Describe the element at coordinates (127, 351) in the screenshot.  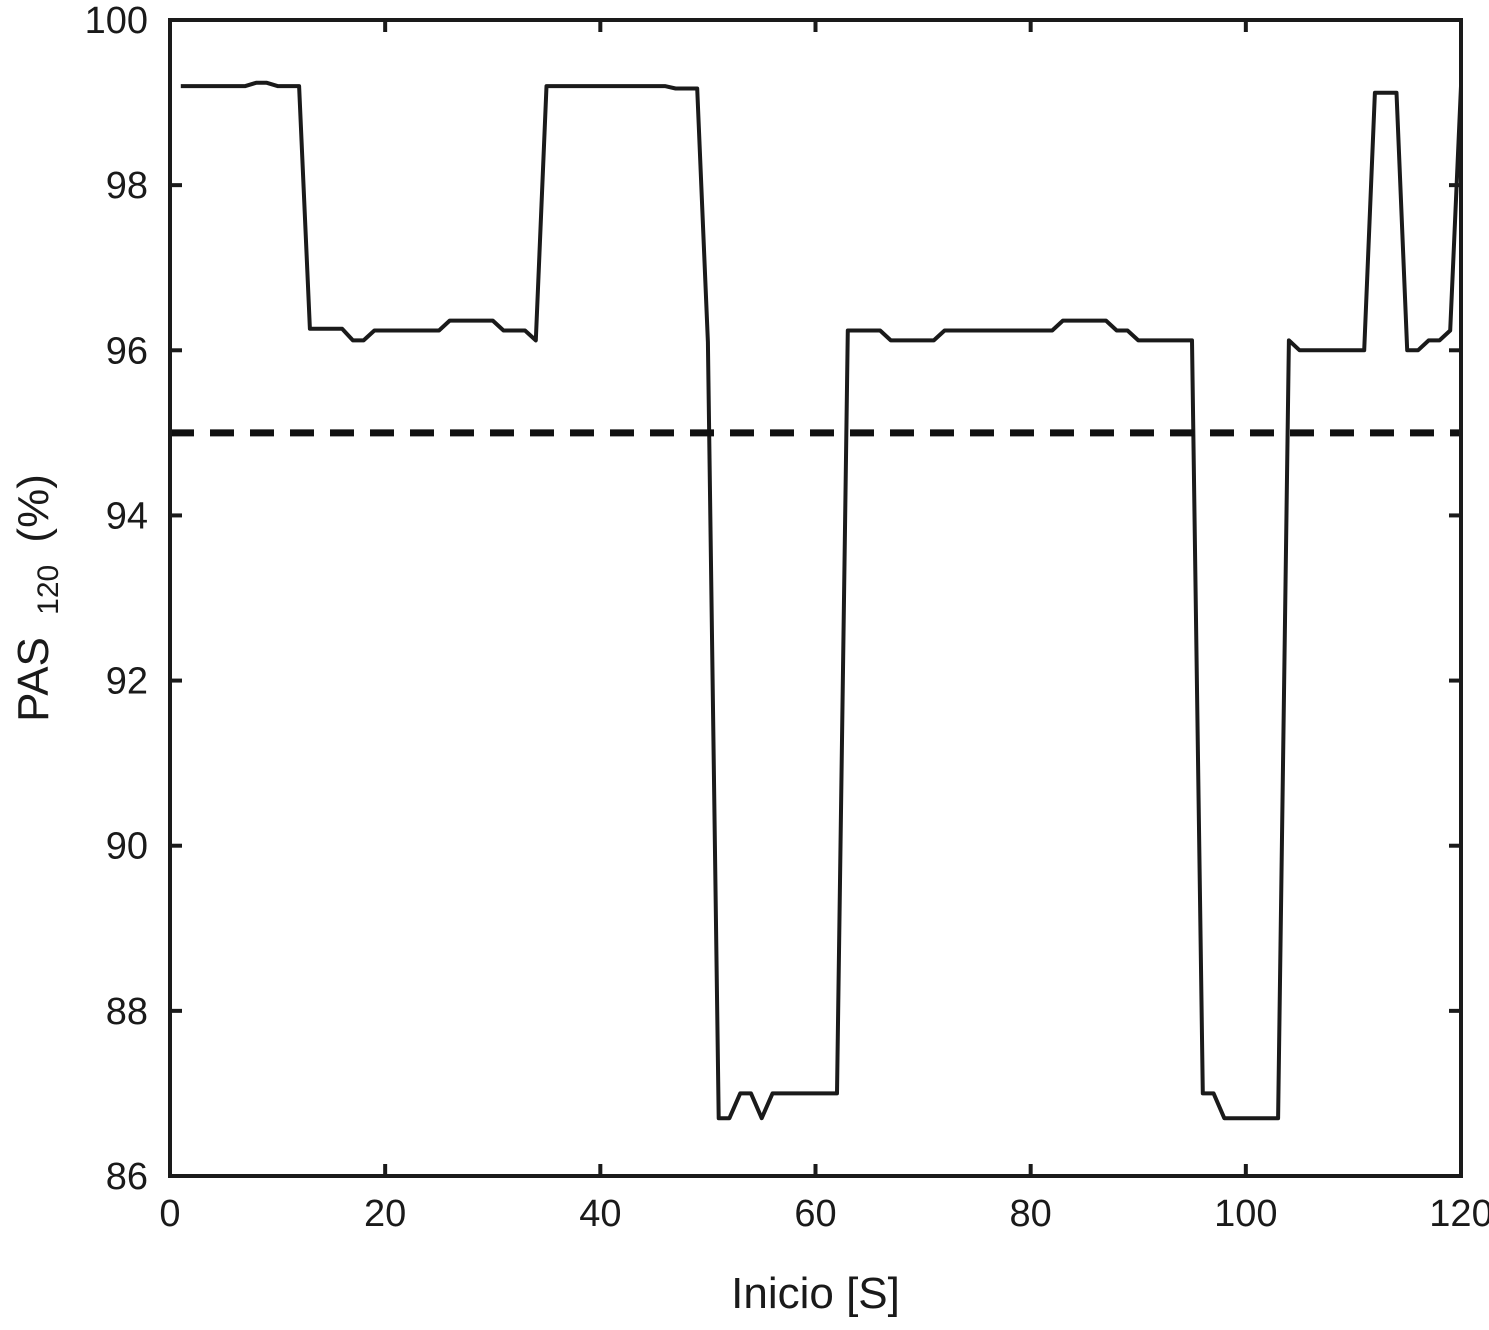
I see `y-tick-label: 96` at that location.